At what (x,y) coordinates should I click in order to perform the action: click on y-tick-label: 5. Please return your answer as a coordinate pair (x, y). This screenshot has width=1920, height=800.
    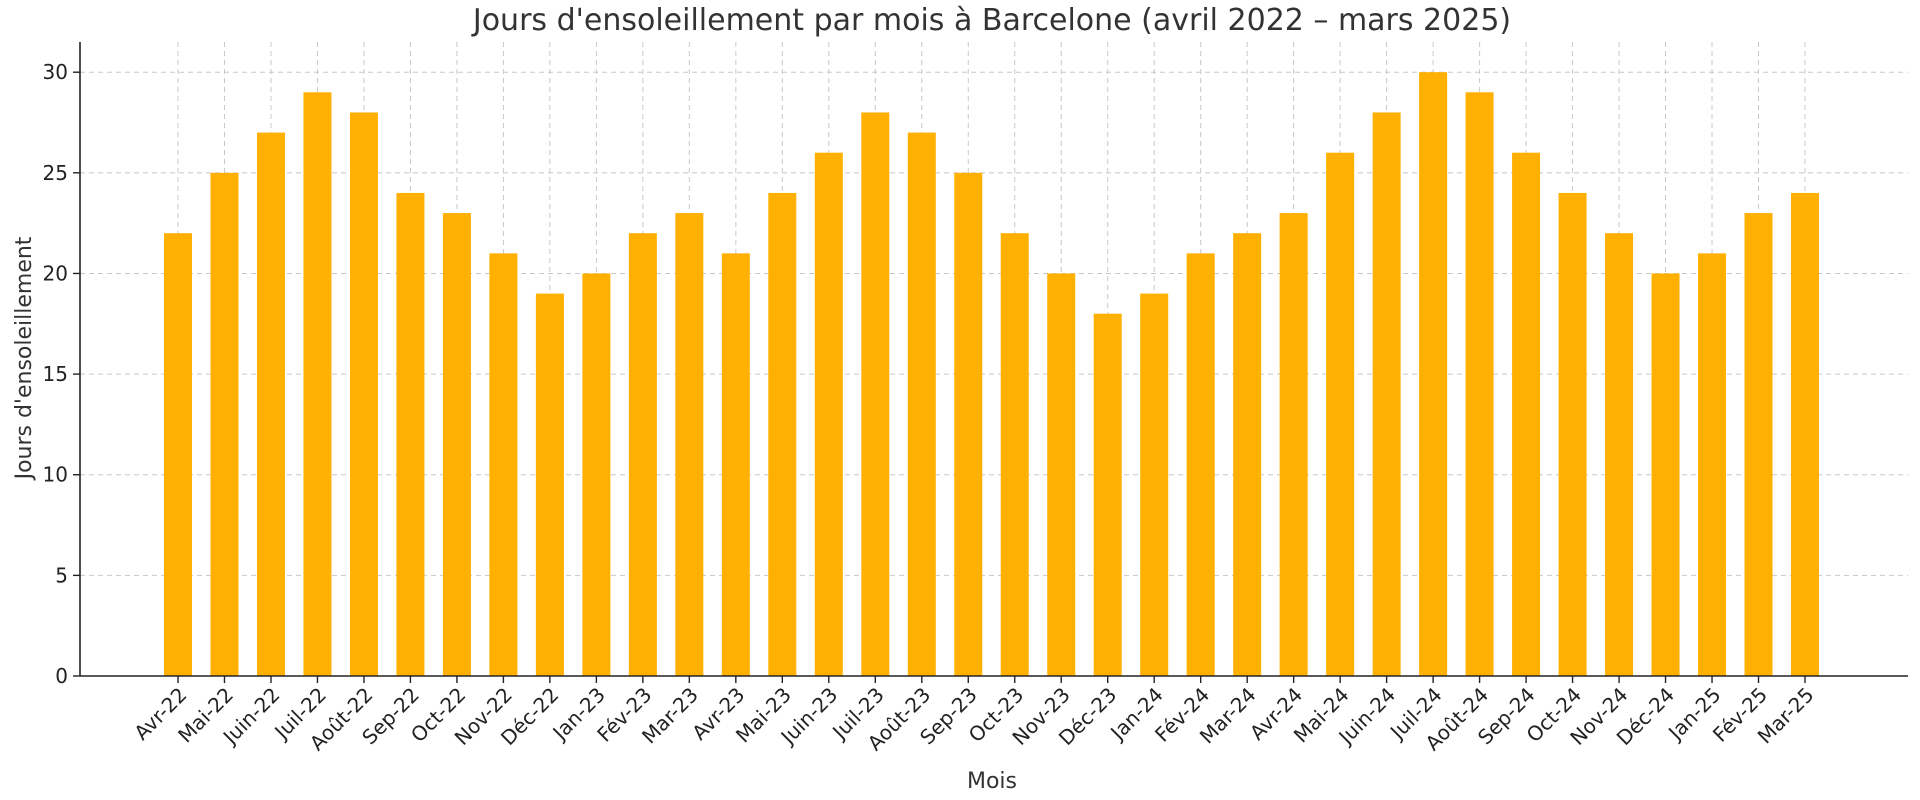
    Looking at the image, I should click on (61, 575).